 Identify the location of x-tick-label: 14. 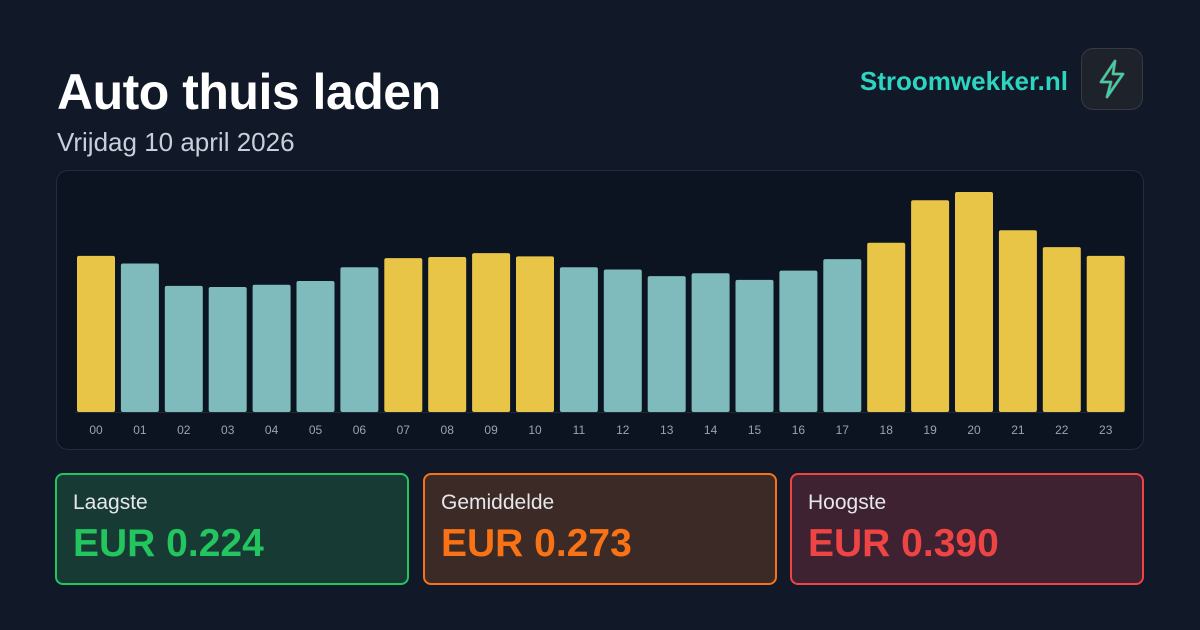
(711, 430).